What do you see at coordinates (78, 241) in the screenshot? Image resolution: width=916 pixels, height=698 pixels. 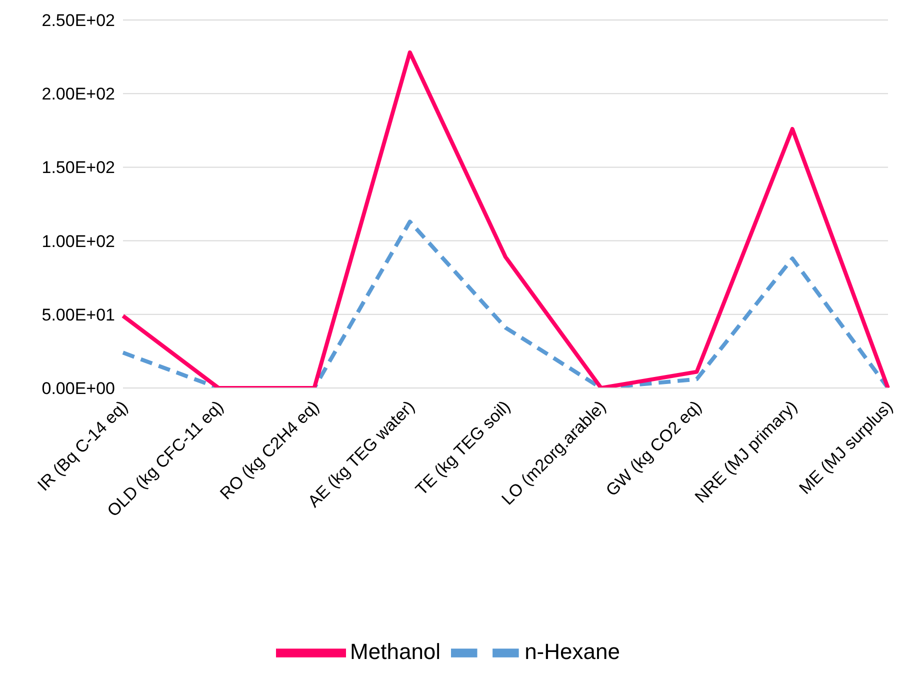 I see `y-tick-label: 1.00E+02` at bounding box center [78, 241].